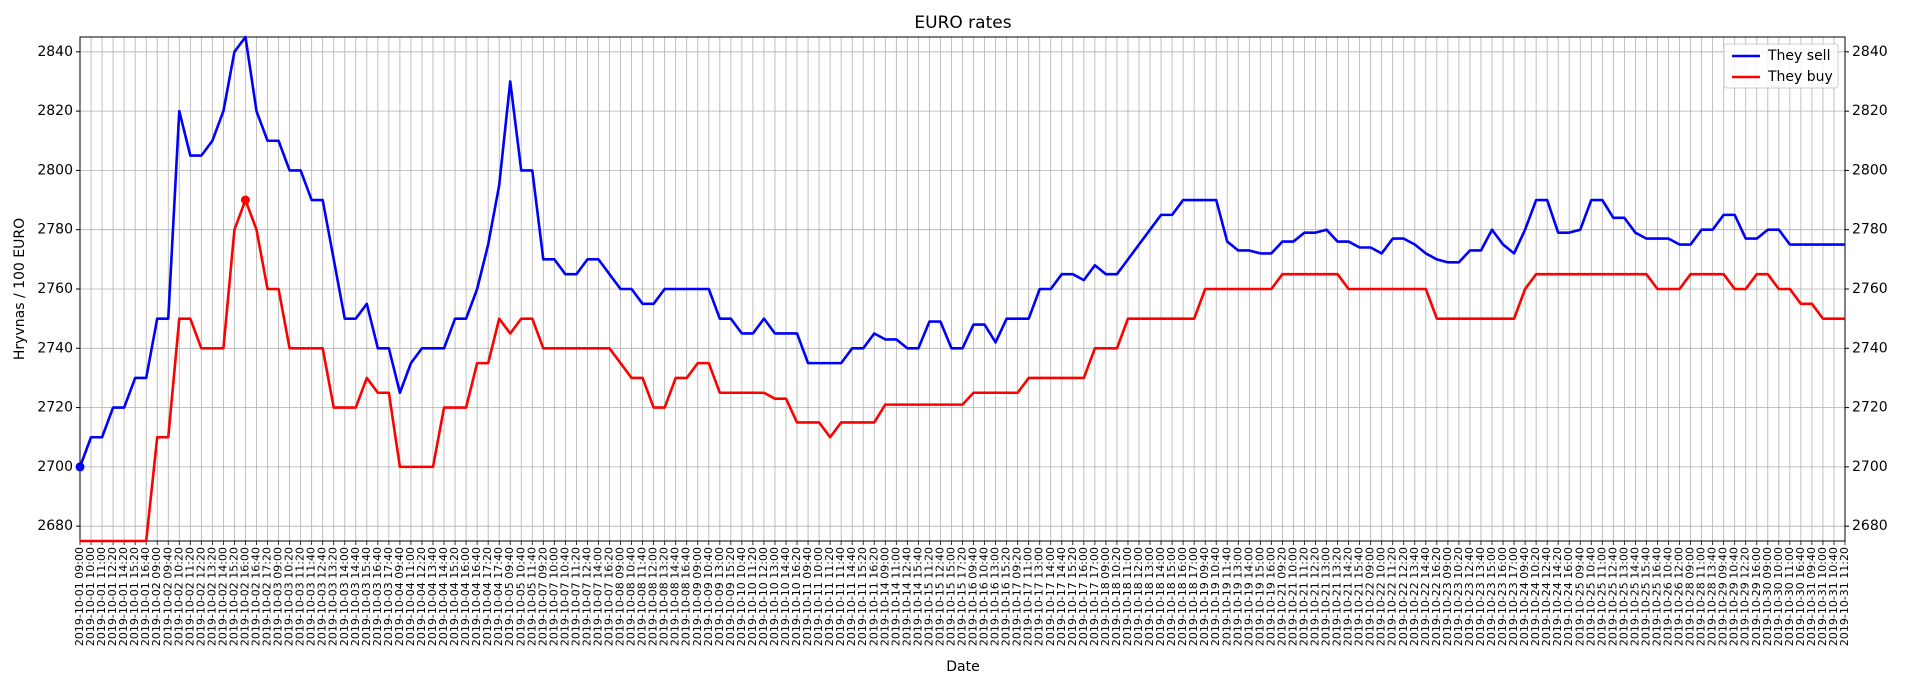 This screenshot has width=1906, height=691. What do you see at coordinates (984, 596) in the screenshot?
I see `x-tick-label: 2019-10-16 10:40` at bounding box center [984, 596].